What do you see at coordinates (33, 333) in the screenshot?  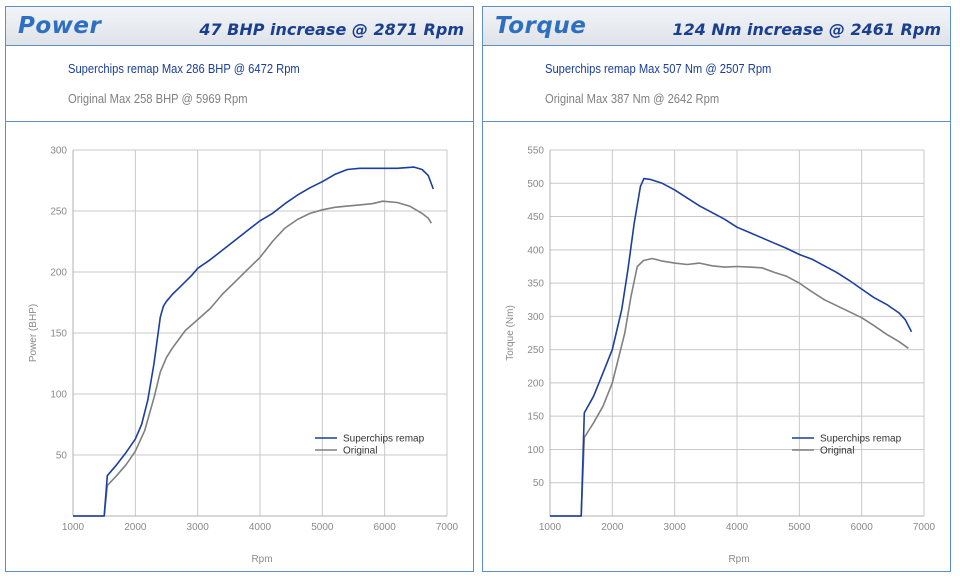 I see `power-y-axis-label: Power (BHP)` at bounding box center [33, 333].